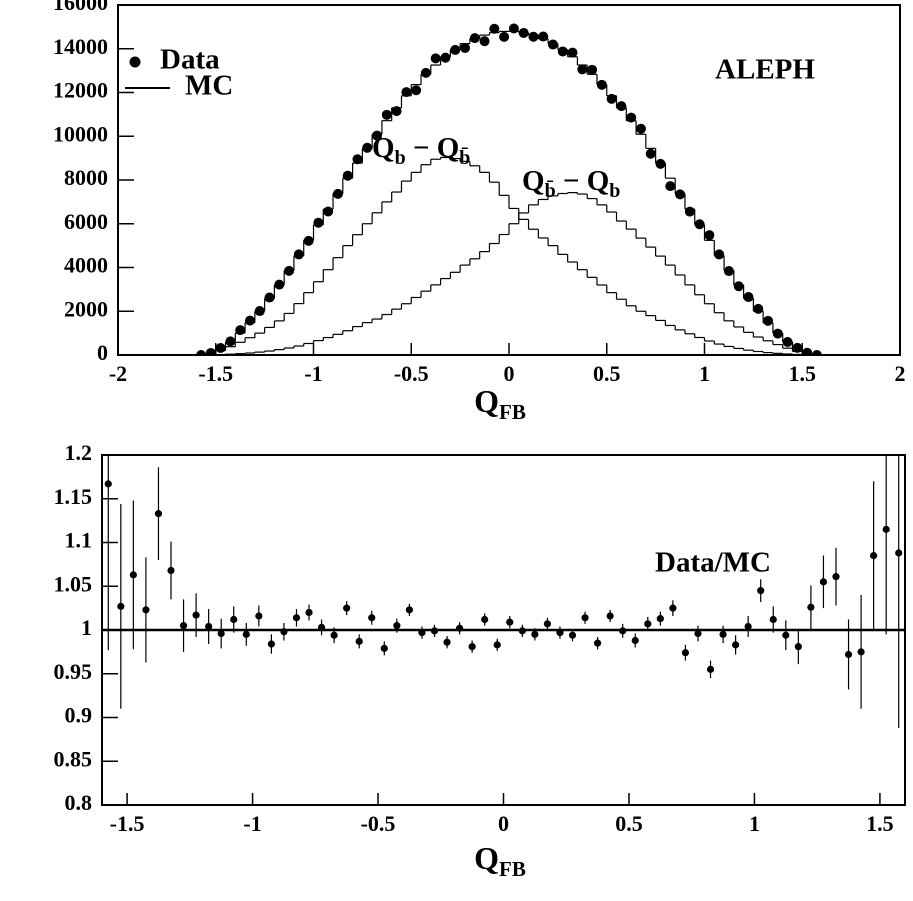  I want to click on annotation: ALEPH, so click(765, 70).